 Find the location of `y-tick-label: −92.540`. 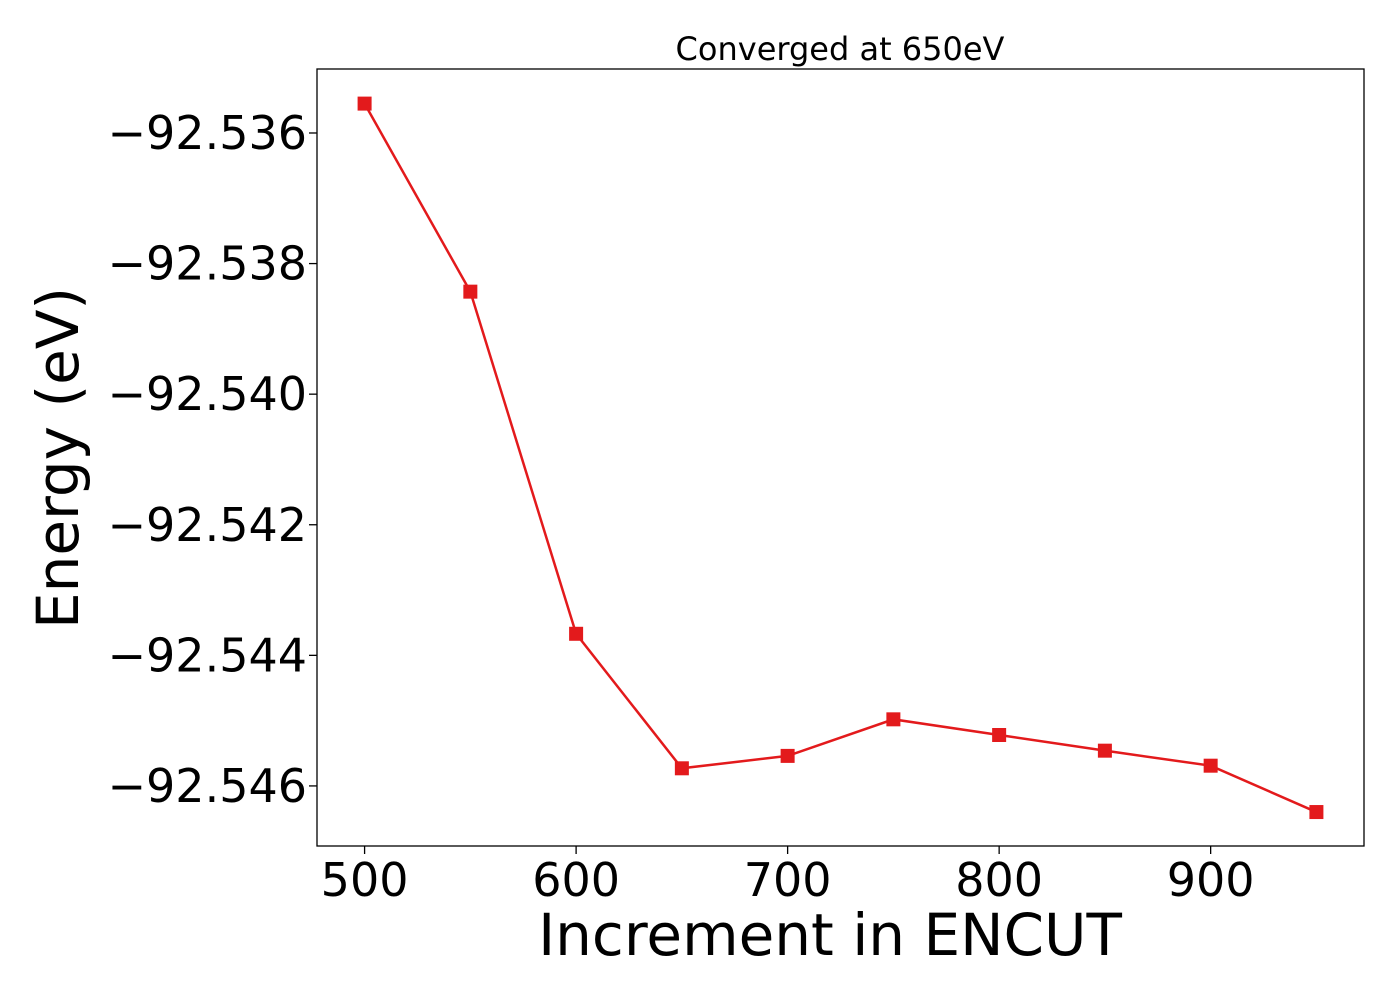

y-tick-label: −92.540 is located at coordinates (208, 394).